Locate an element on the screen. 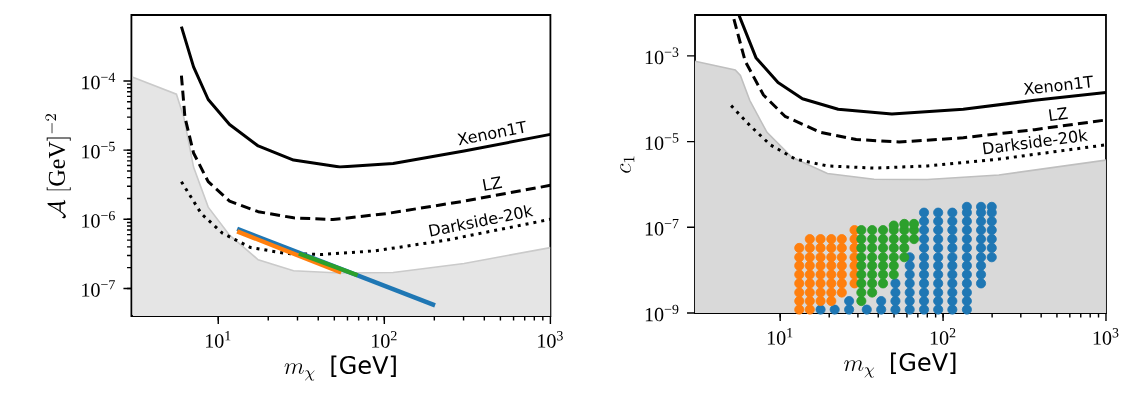 This screenshot has height=401, width=1136. y-tick-label: 10$^{−6}$ is located at coordinates (98, 219).